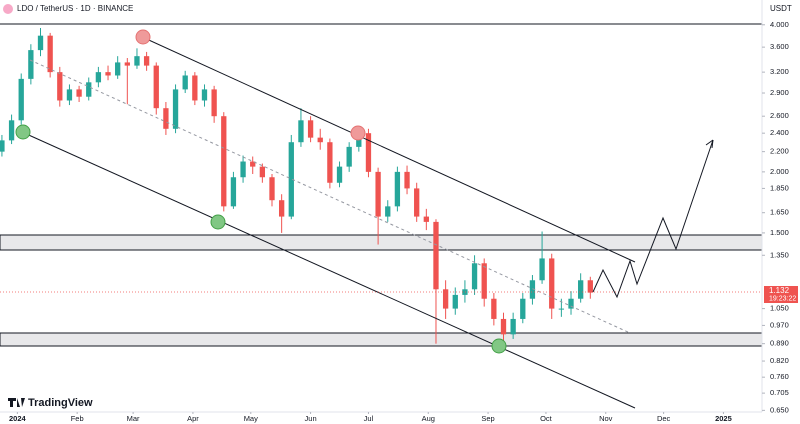  I want to click on projection, so click(653, 219).